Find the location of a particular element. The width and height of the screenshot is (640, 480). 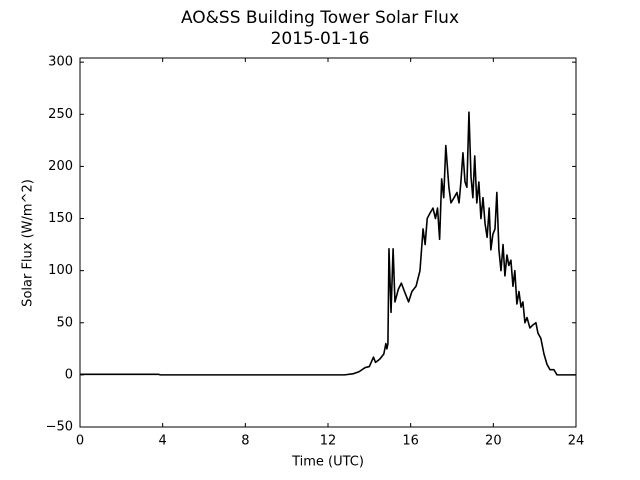

y-tick-label: 50 is located at coordinates (64, 322).